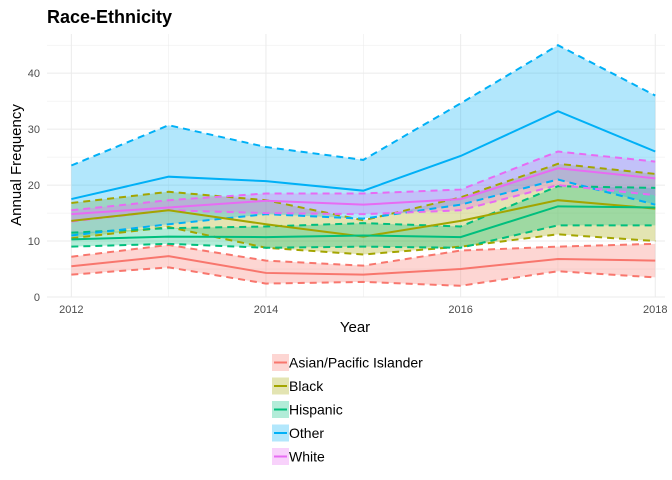 The image size is (672, 480). I want to click on y-axis-title: Annual Frequency, so click(16, 165).